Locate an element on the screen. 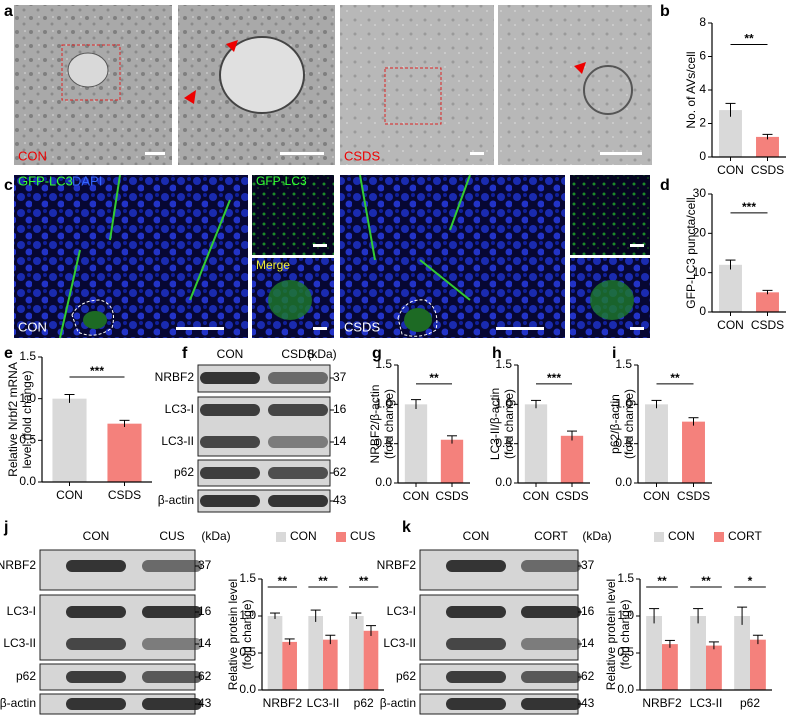  image-label: CSDS is located at coordinates (362, 155).